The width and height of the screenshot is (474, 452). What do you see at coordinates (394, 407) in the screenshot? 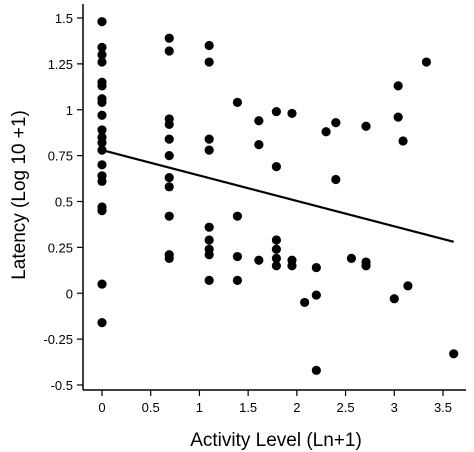
I see `x-tick-label: 3` at bounding box center [394, 407].